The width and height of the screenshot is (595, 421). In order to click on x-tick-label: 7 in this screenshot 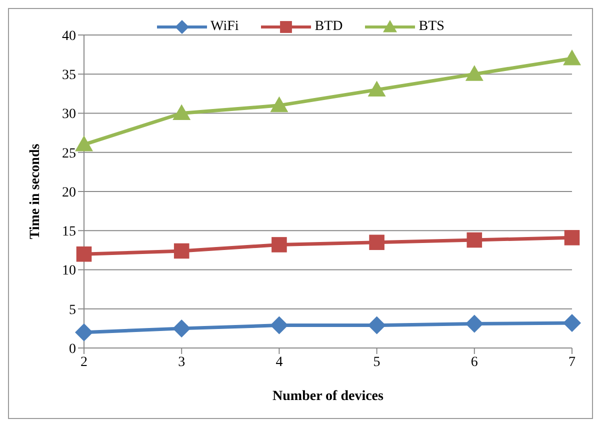, I will do `click(572, 362)`.